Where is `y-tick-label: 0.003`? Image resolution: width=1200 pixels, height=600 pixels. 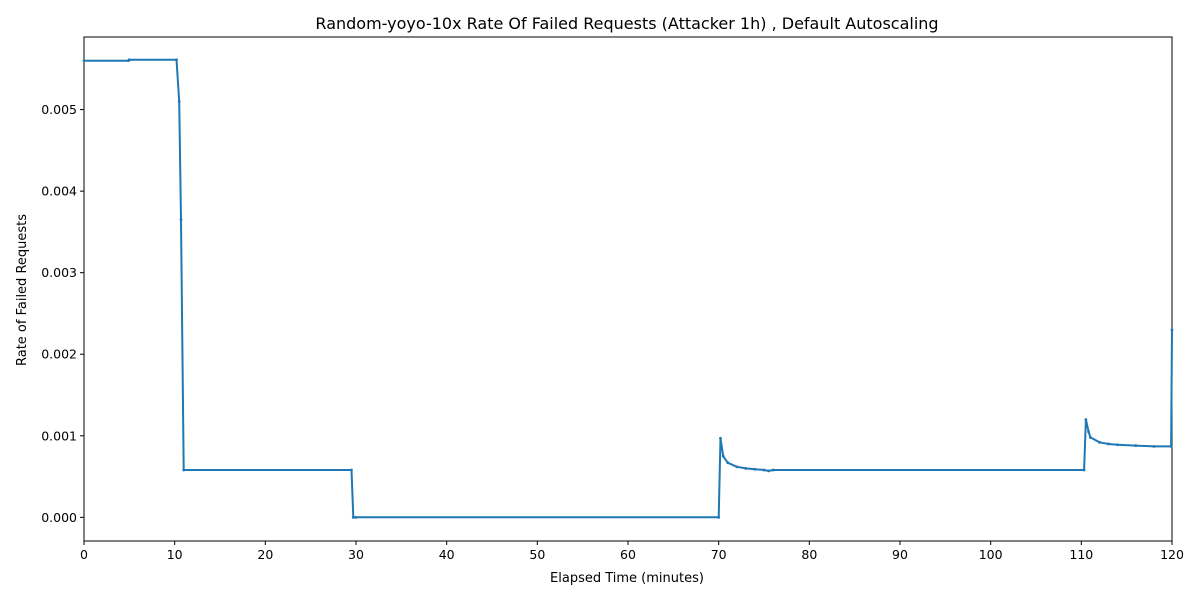 y-tick-label: 0.003 is located at coordinates (59, 272).